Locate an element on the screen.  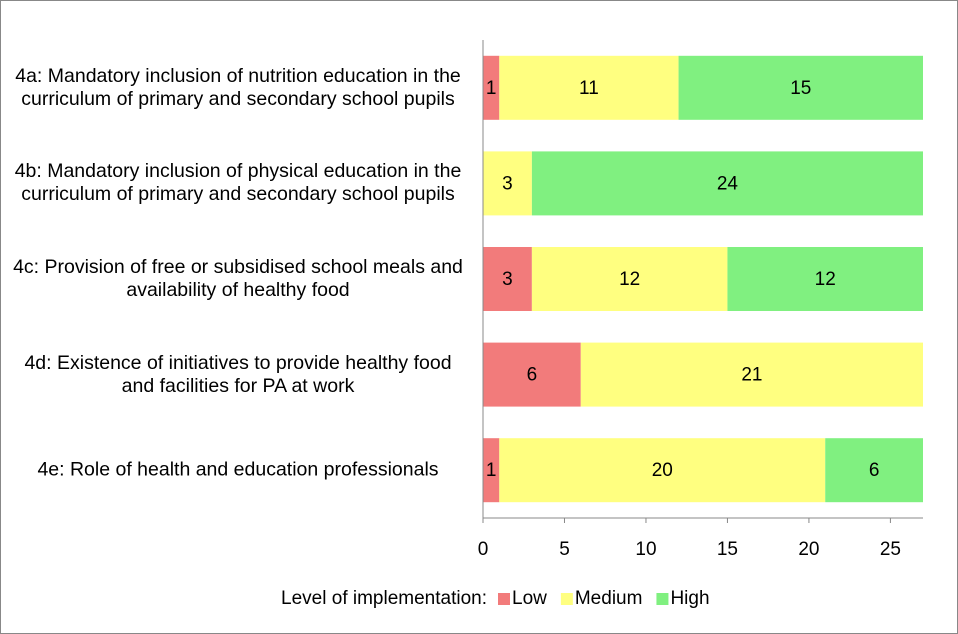
legend-label: High is located at coordinates (689, 598).